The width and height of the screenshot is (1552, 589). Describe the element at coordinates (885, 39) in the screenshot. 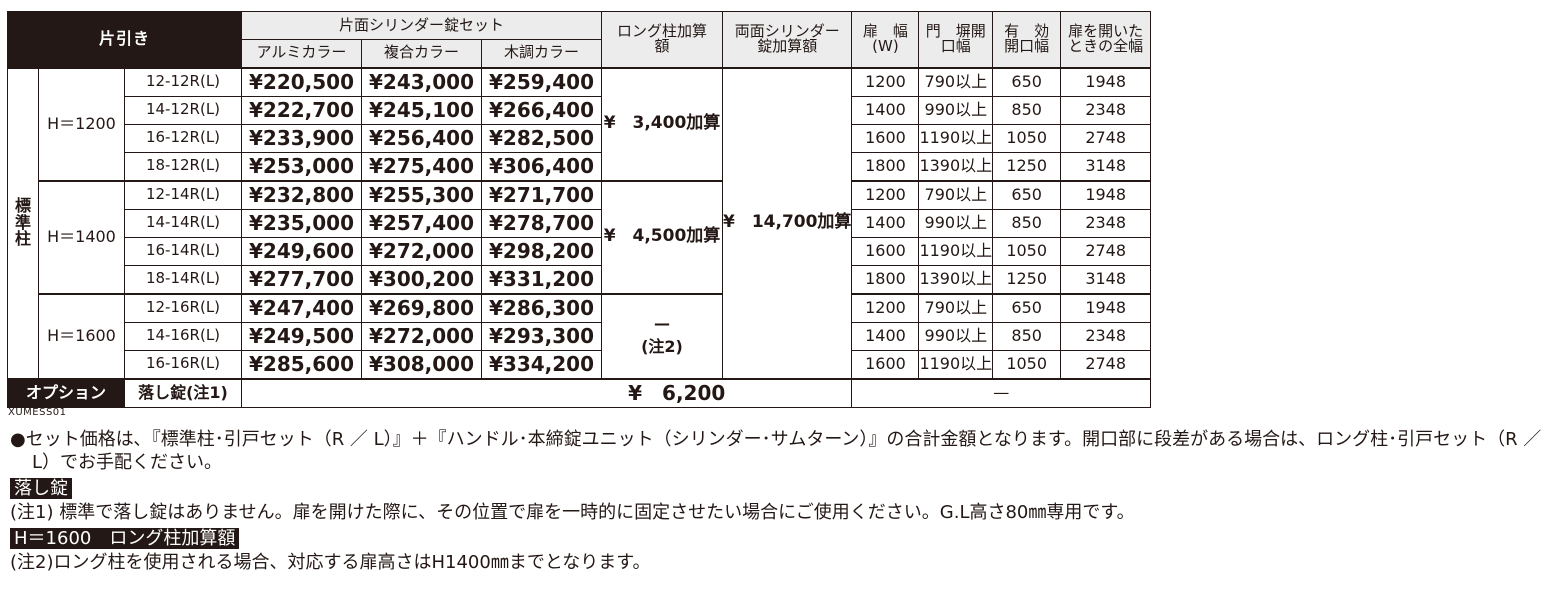

I see `door-width-header: 扉 幅(W)` at that location.